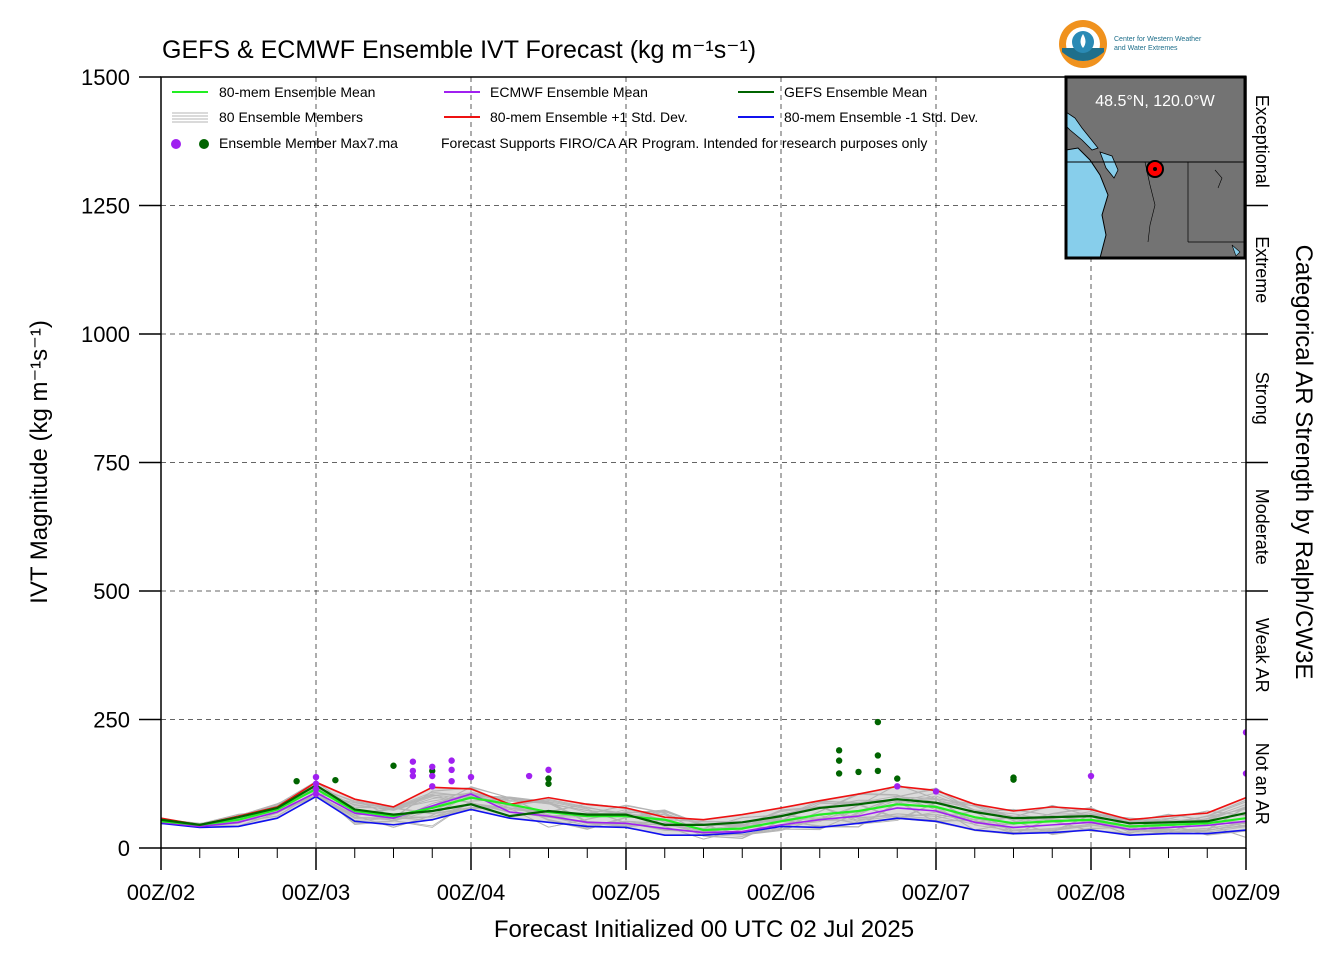 This screenshot has width=1336, height=967. I want to click on minus-std-line, so click(703, 815).